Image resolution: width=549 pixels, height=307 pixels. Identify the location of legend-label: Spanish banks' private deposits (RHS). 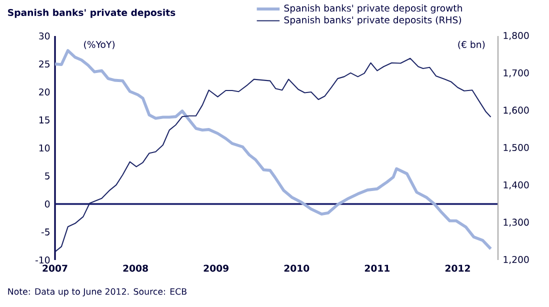
(373, 21).